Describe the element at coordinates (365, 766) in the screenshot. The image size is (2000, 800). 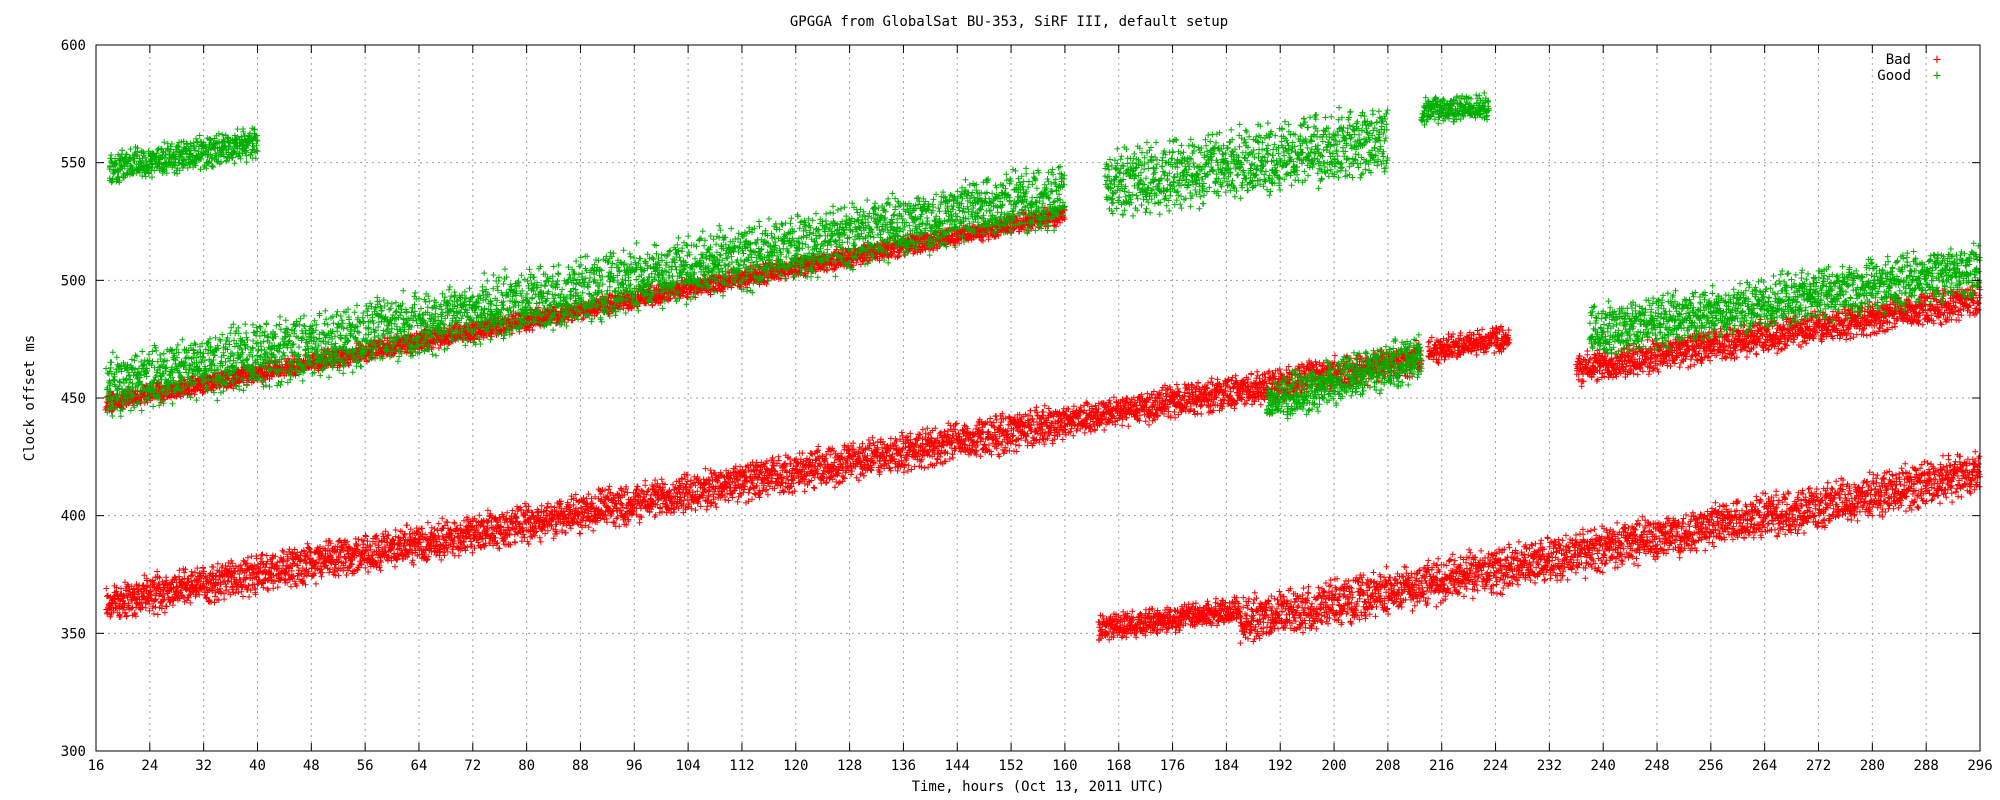
I see `x-tick-label: 56` at that location.